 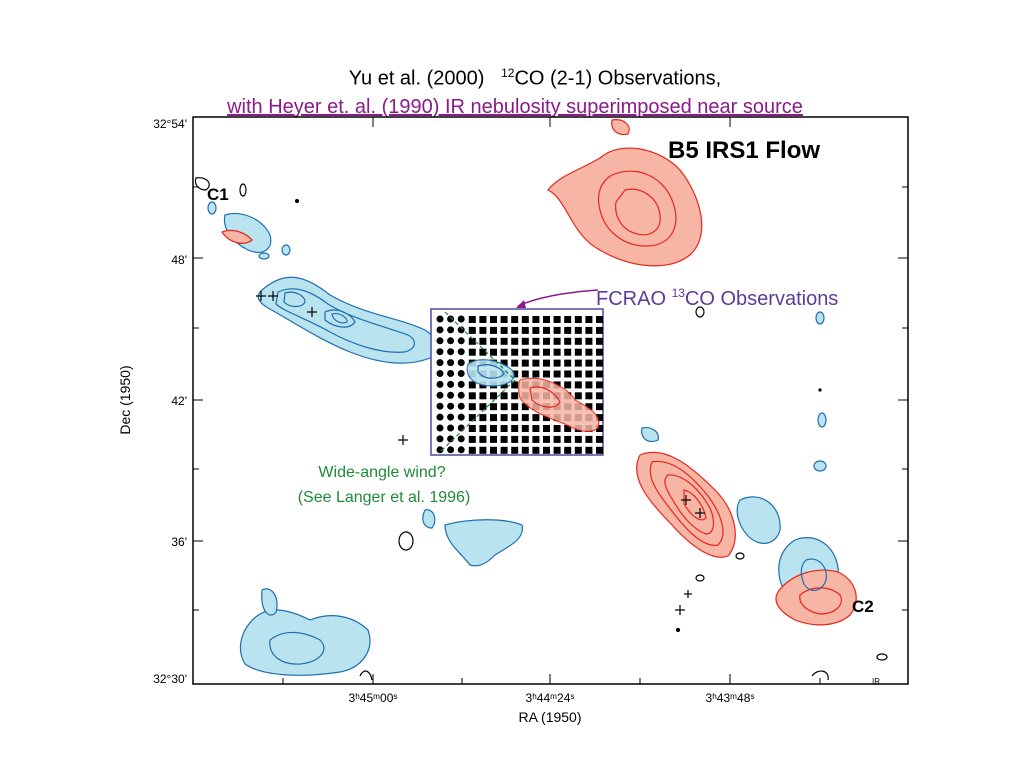 I want to click on fcrao-grid, so click(x=517, y=382).